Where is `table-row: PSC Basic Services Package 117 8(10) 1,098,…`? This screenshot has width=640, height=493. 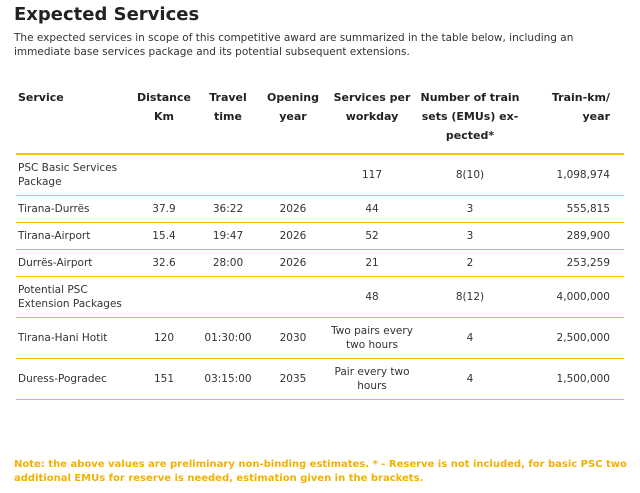
table-row: PSC Basic Services Package 117 8(10) 1,098,… is located at coordinates (320, 175).